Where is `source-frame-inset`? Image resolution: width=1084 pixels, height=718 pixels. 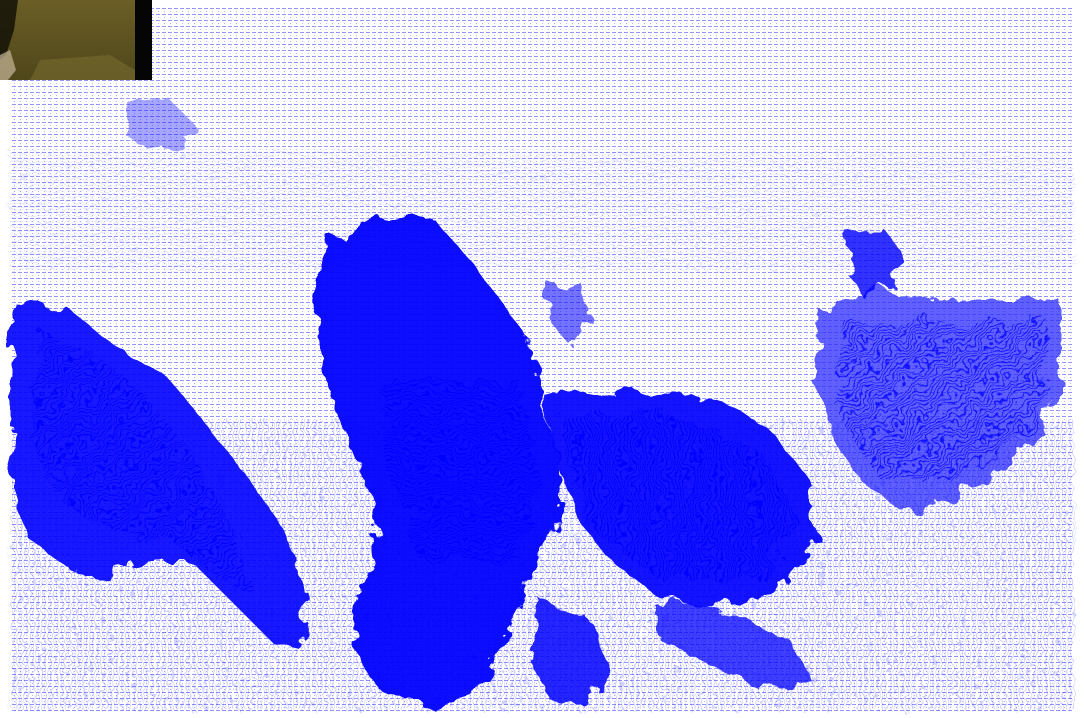 source-frame-inset is located at coordinates (76, 40).